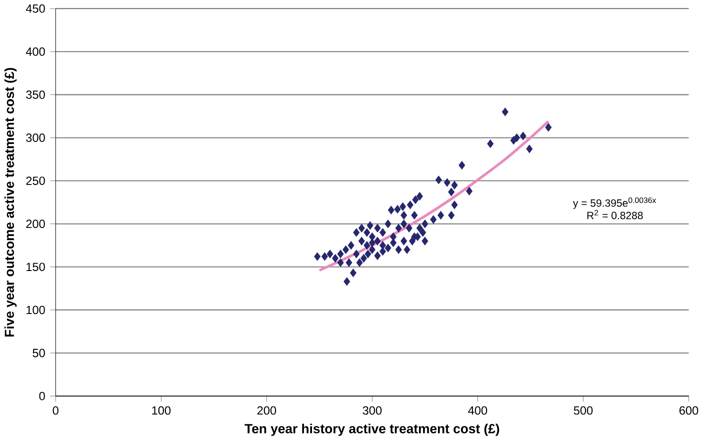 Image resolution: width=703 pixels, height=440 pixels. What do you see at coordinates (372, 430) in the screenshot?
I see `x-axis-title: Ten year history active treatment cost (£)` at bounding box center [372, 430].